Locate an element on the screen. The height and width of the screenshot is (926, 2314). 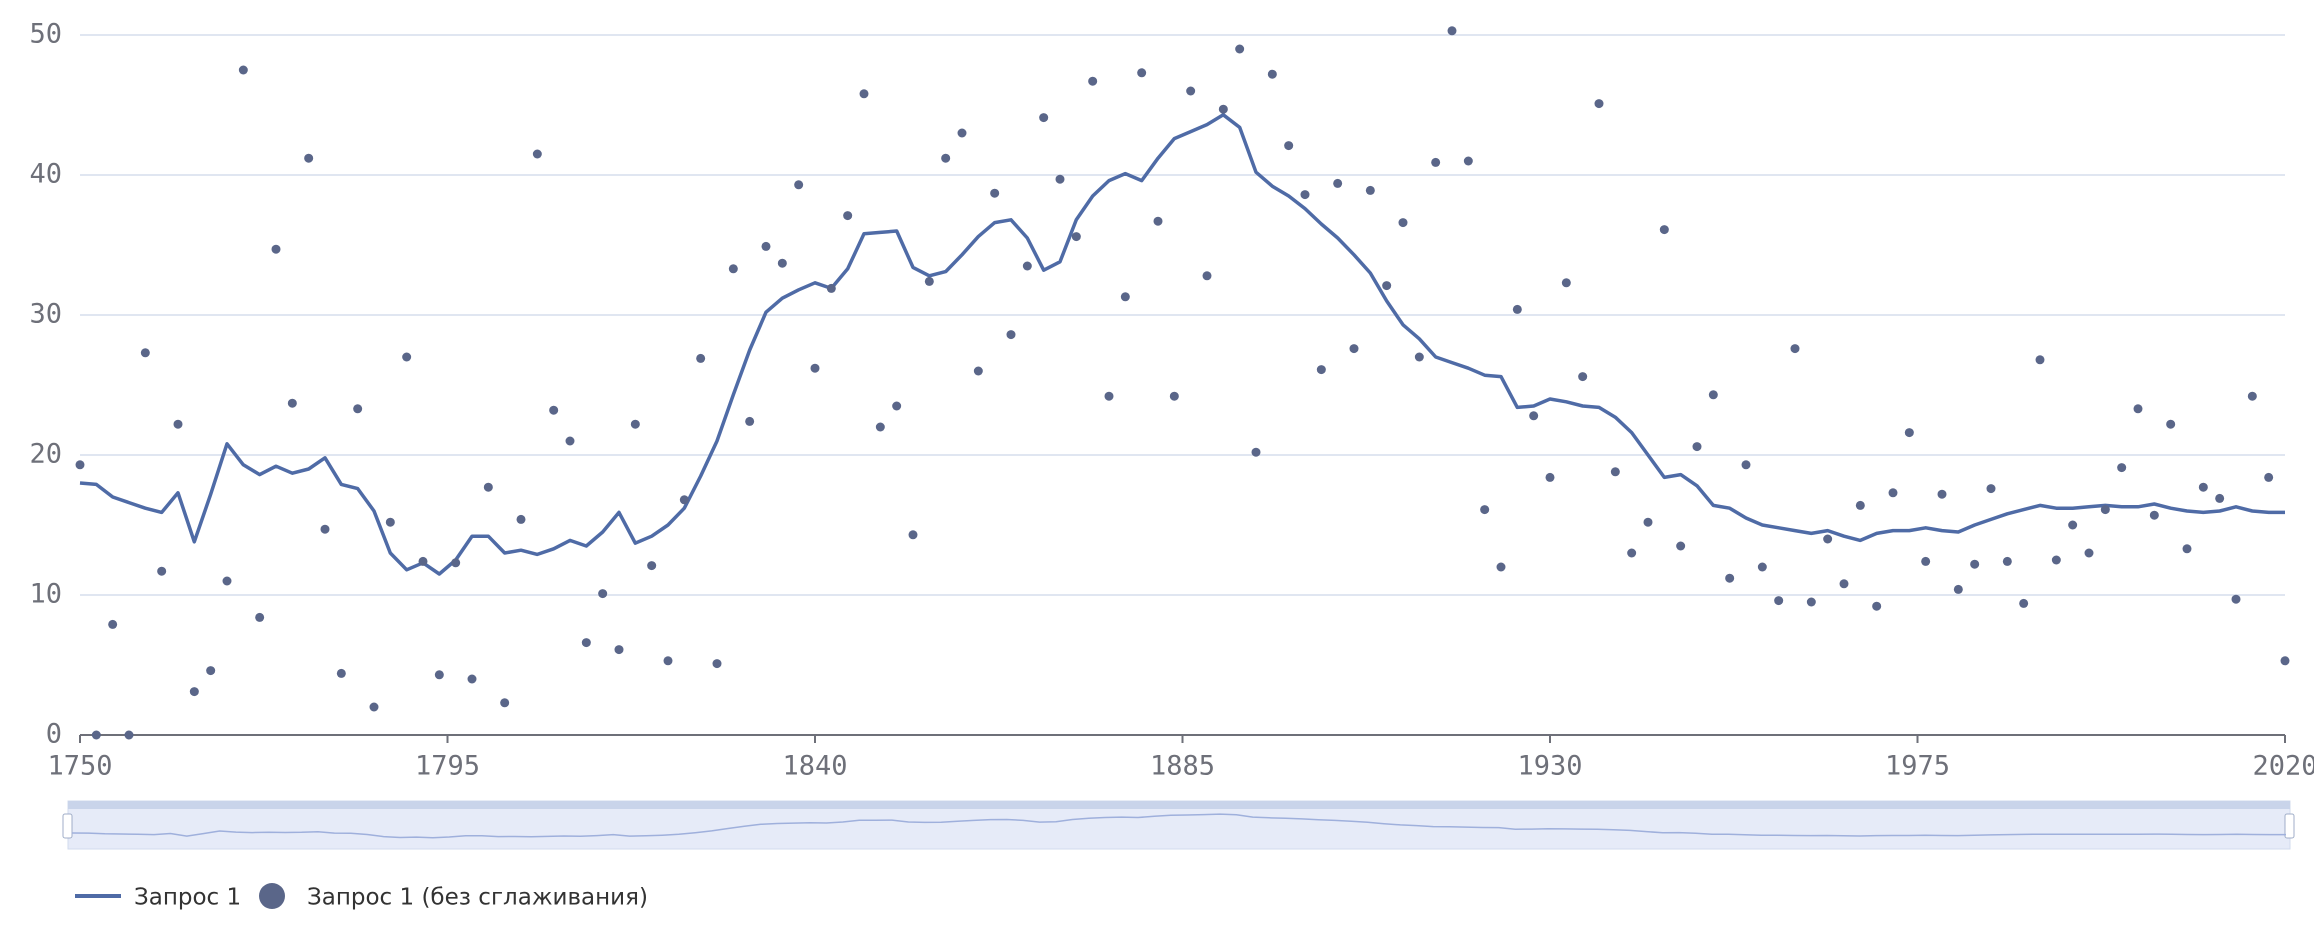
x-tick-label: 2020 is located at coordinates (2283, 766).